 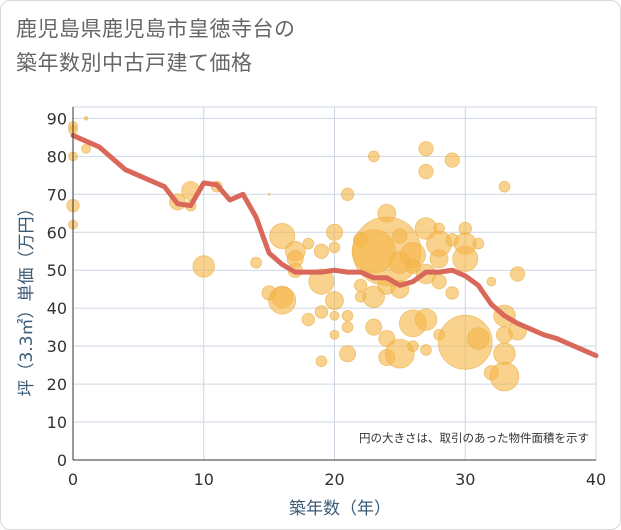 I want to click on x-tick-label: 10, so click(x=204, y=479).